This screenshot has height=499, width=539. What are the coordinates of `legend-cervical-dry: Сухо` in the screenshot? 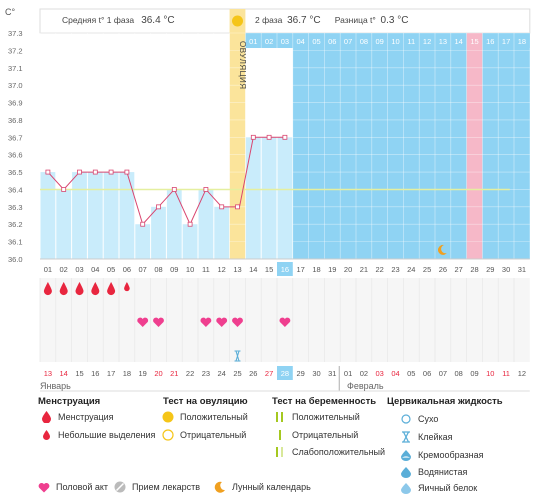 It's located at (419, 419).